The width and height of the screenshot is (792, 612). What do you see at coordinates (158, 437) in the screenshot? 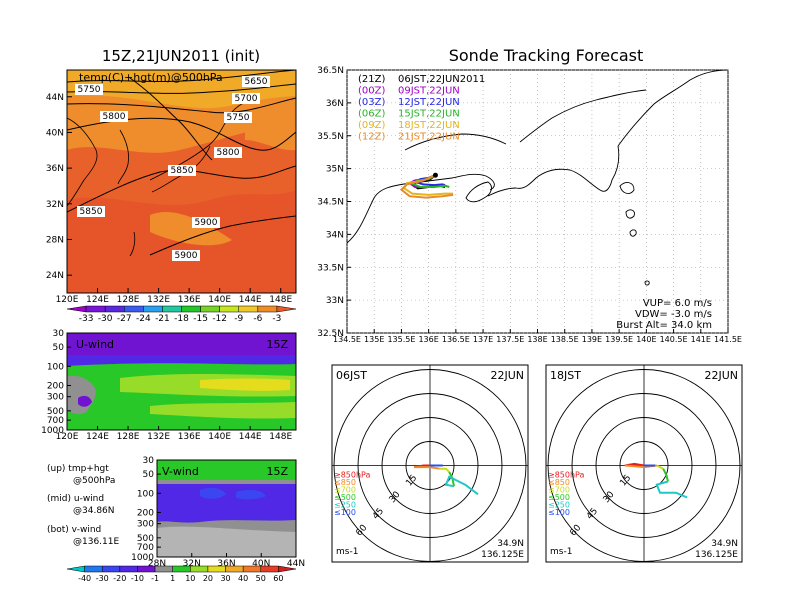
I see `uwind-lon-label: 132E` at bounding box center [158, 437].